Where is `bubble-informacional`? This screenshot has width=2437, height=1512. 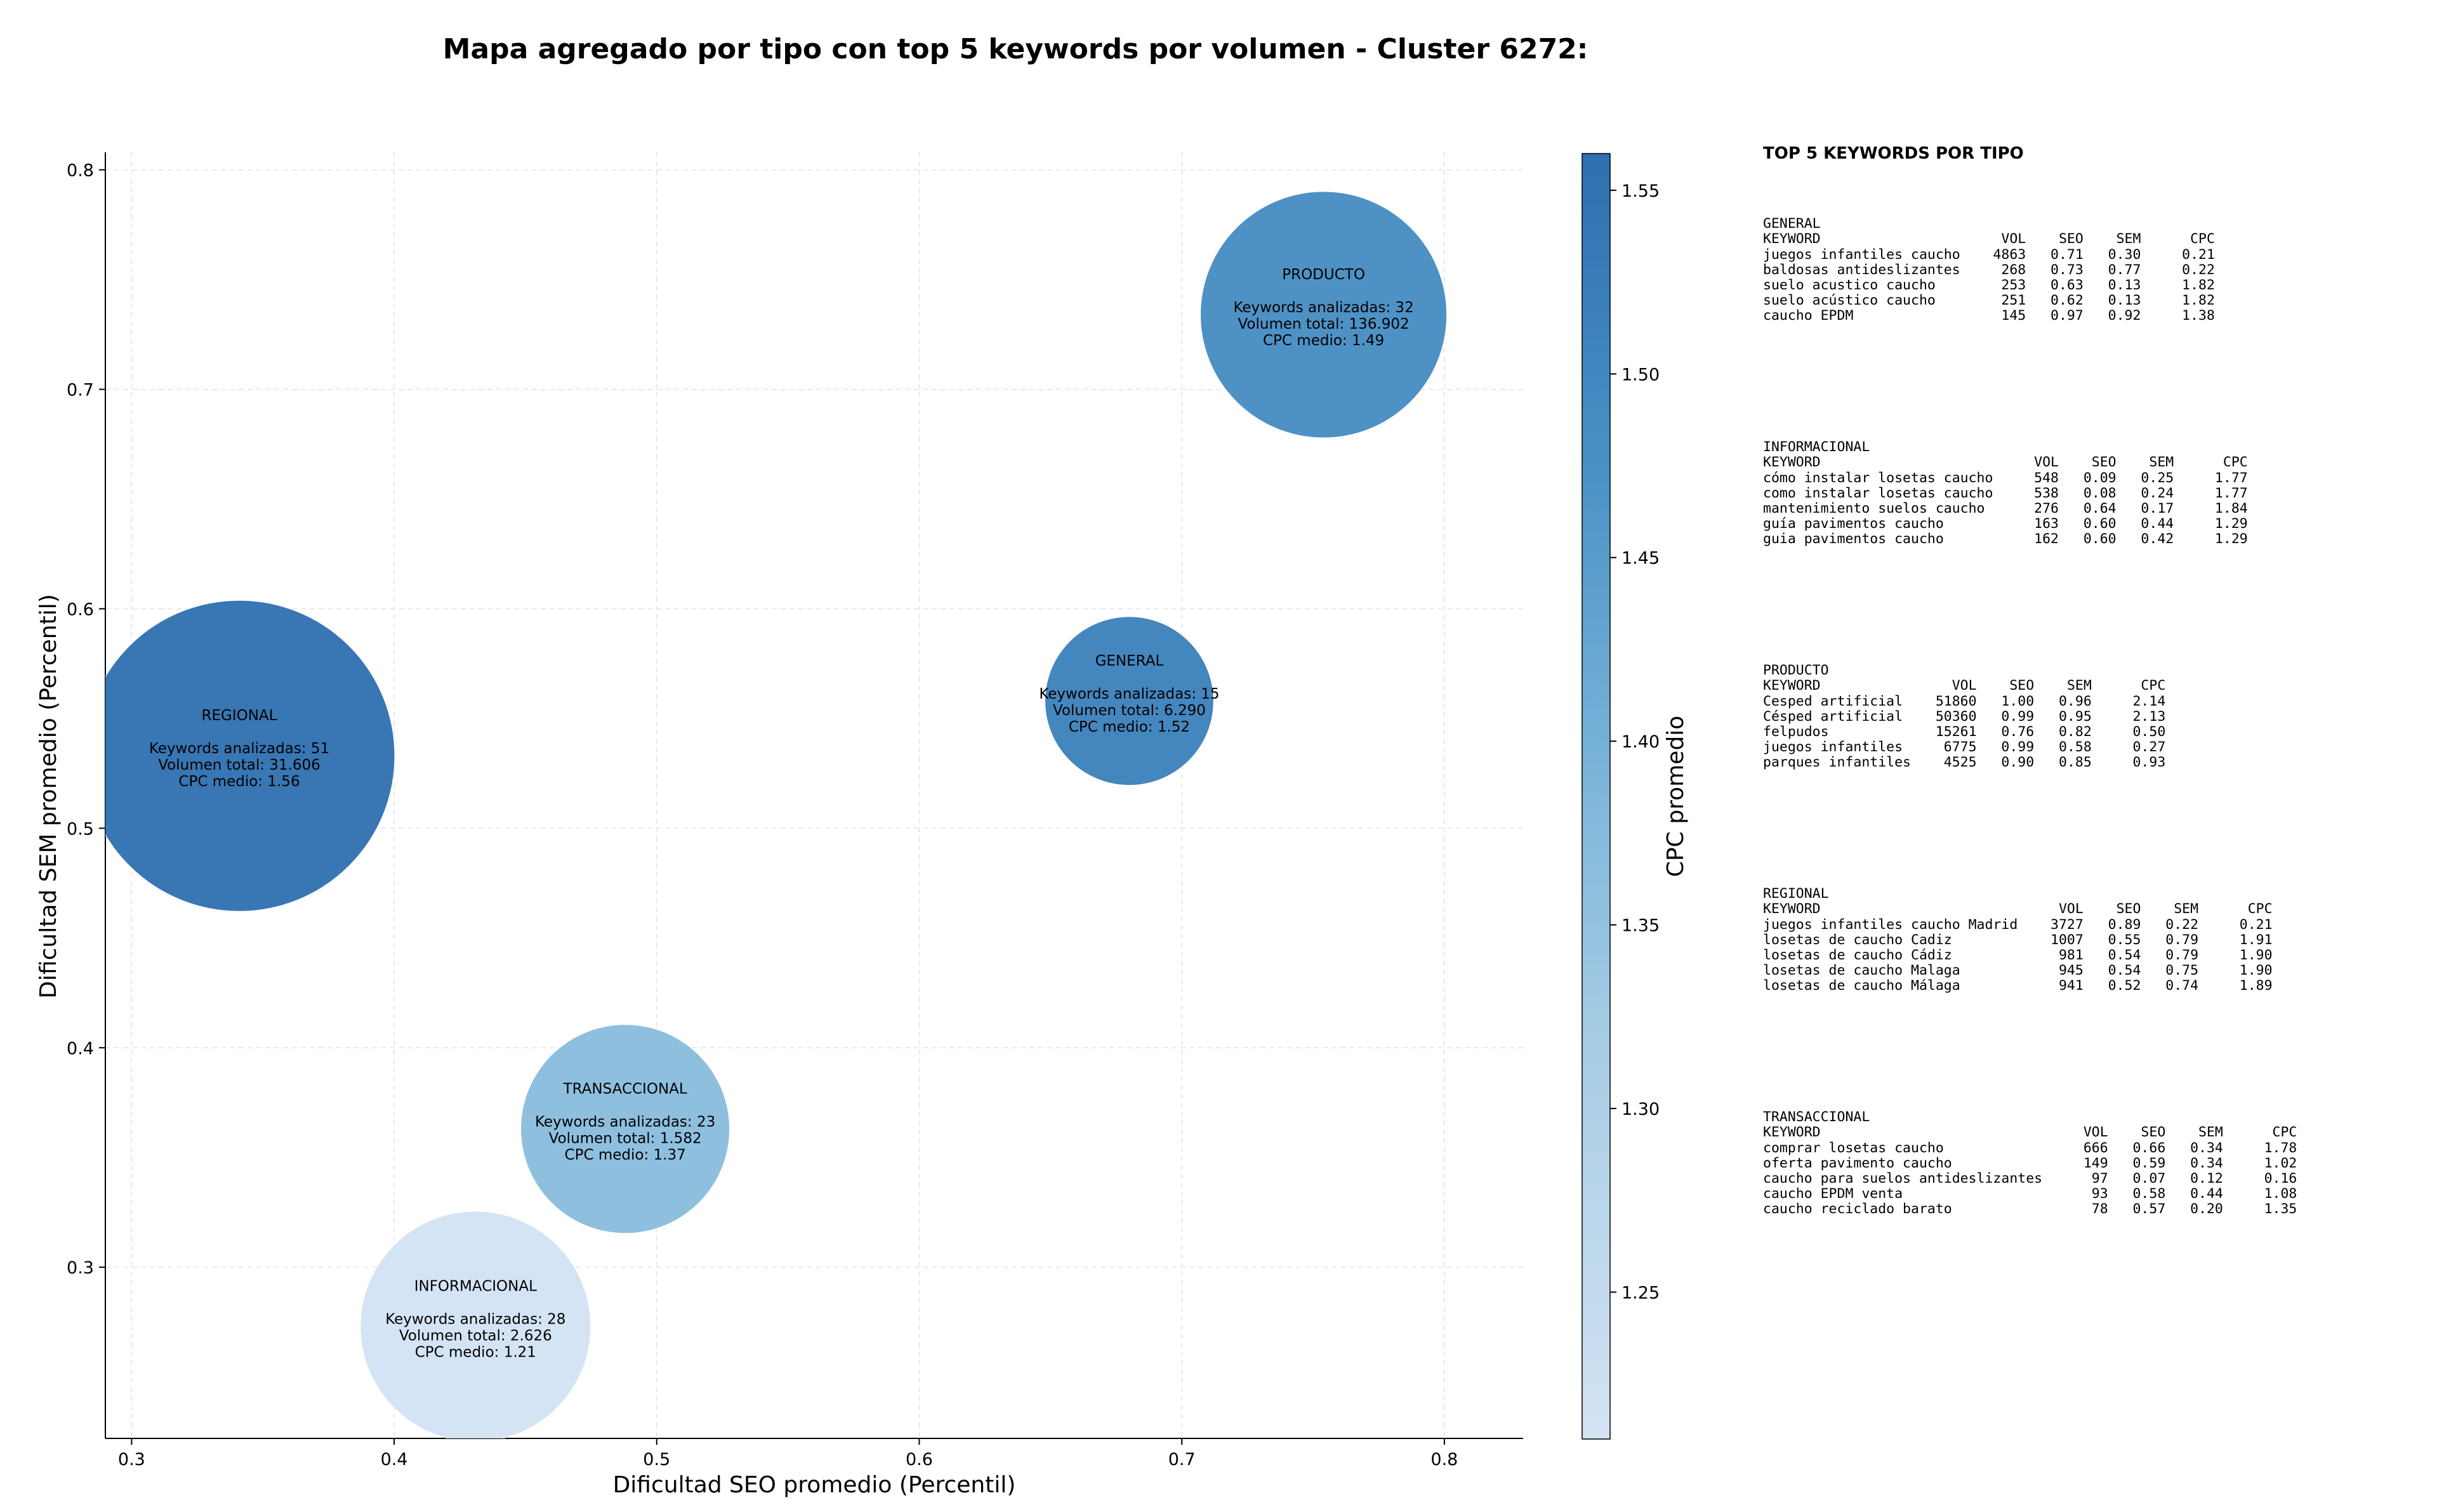 bubble-informacional is located at coordinates (475, 1325).